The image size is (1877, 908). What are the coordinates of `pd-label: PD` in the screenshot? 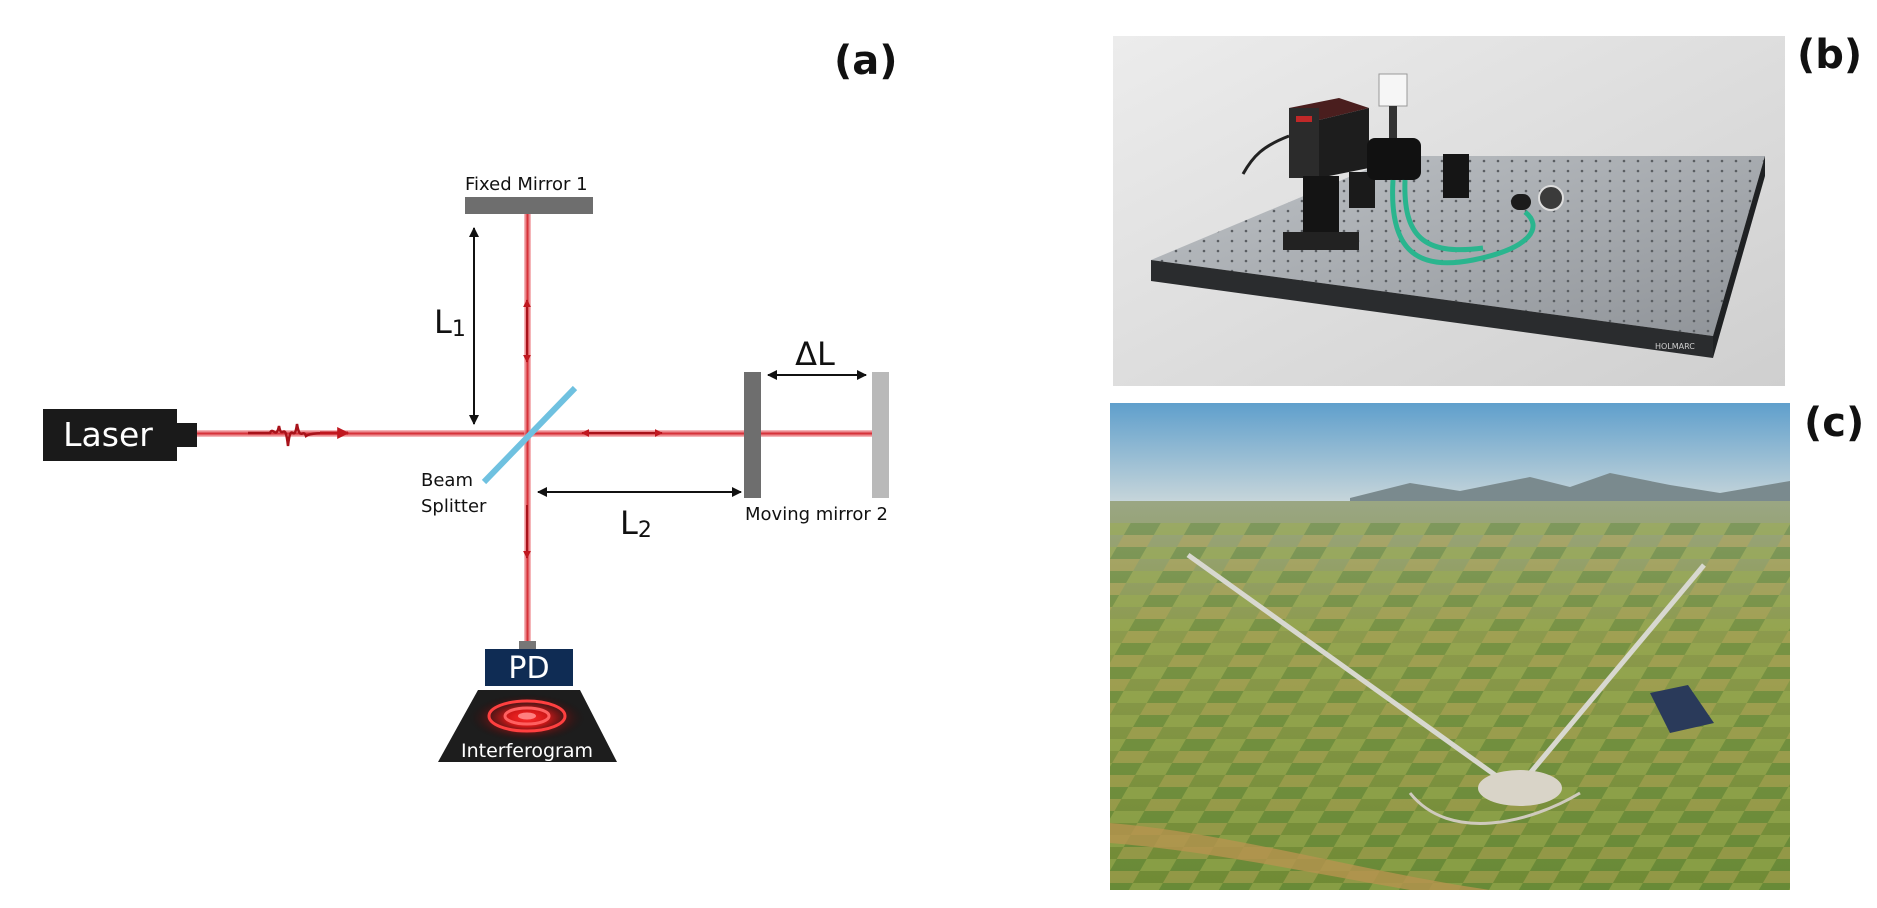 It's located at (528, 668).